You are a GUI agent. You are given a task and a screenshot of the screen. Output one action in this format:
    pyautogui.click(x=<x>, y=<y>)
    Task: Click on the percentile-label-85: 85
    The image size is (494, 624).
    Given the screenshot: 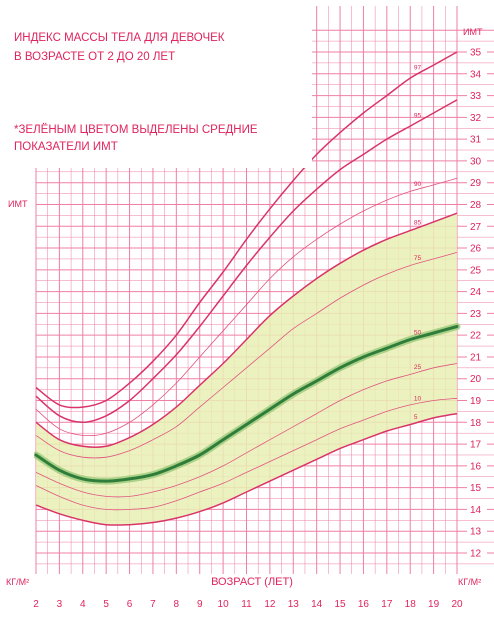 What is the action you would take?
    pyautogui.click(x=418, y=222)
    